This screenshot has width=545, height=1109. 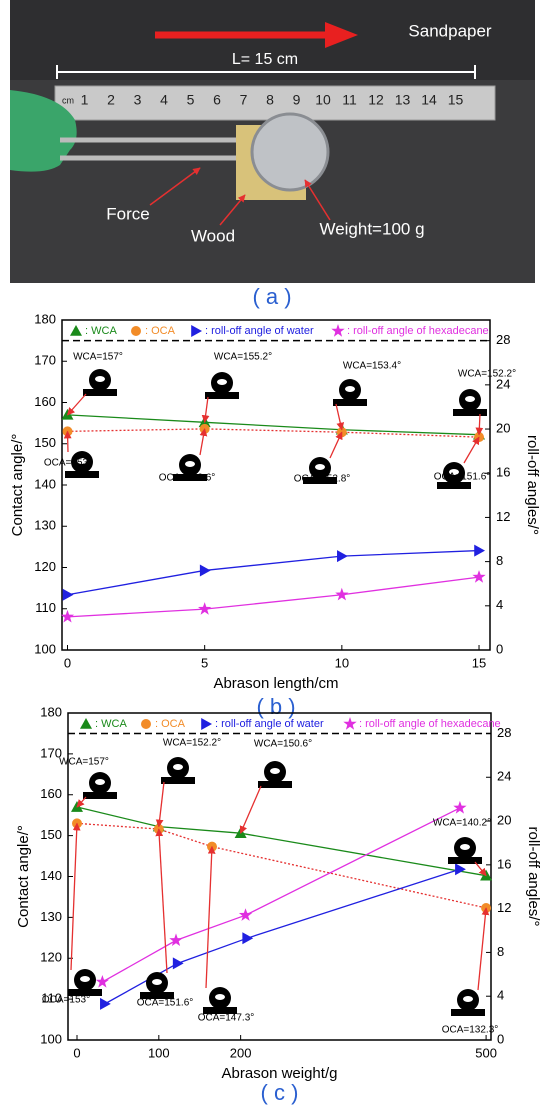 I want to click on ruler-label: 5, so click(x=191, y=100).